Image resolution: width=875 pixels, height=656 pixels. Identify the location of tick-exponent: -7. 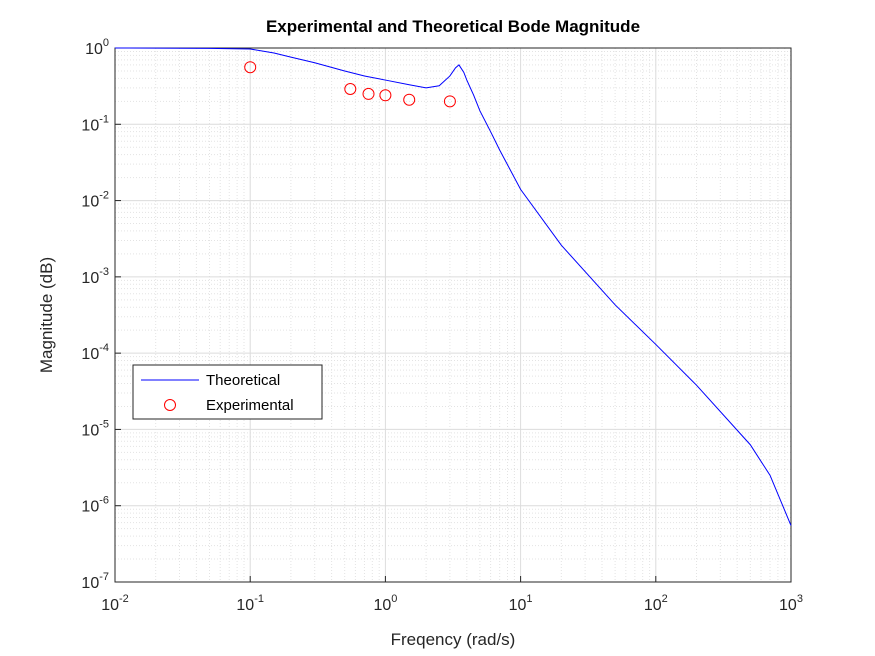
(104, 577).